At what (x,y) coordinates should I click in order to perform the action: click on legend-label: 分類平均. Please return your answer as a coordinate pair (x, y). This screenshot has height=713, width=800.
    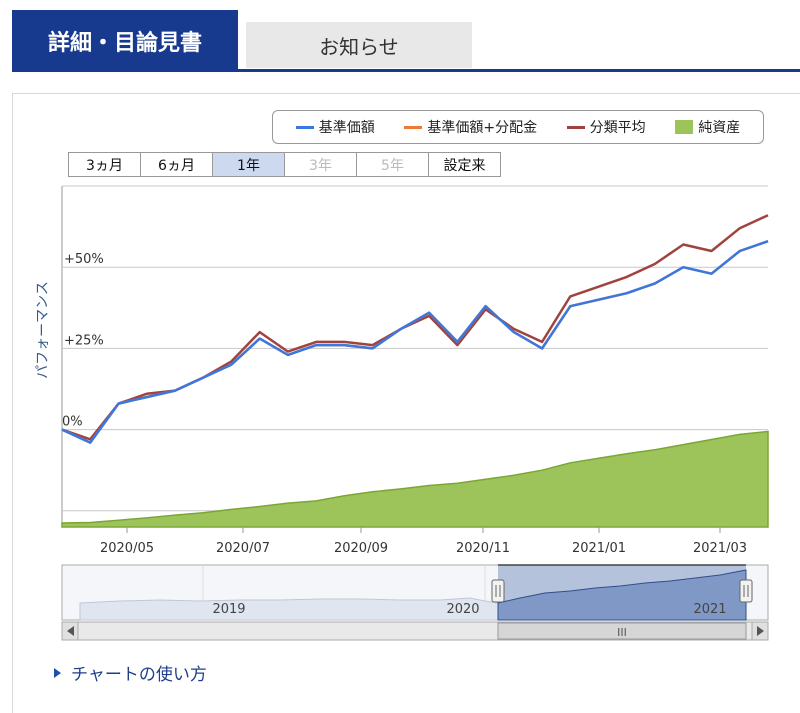
    Looking at the image, I should click on (617, 128).